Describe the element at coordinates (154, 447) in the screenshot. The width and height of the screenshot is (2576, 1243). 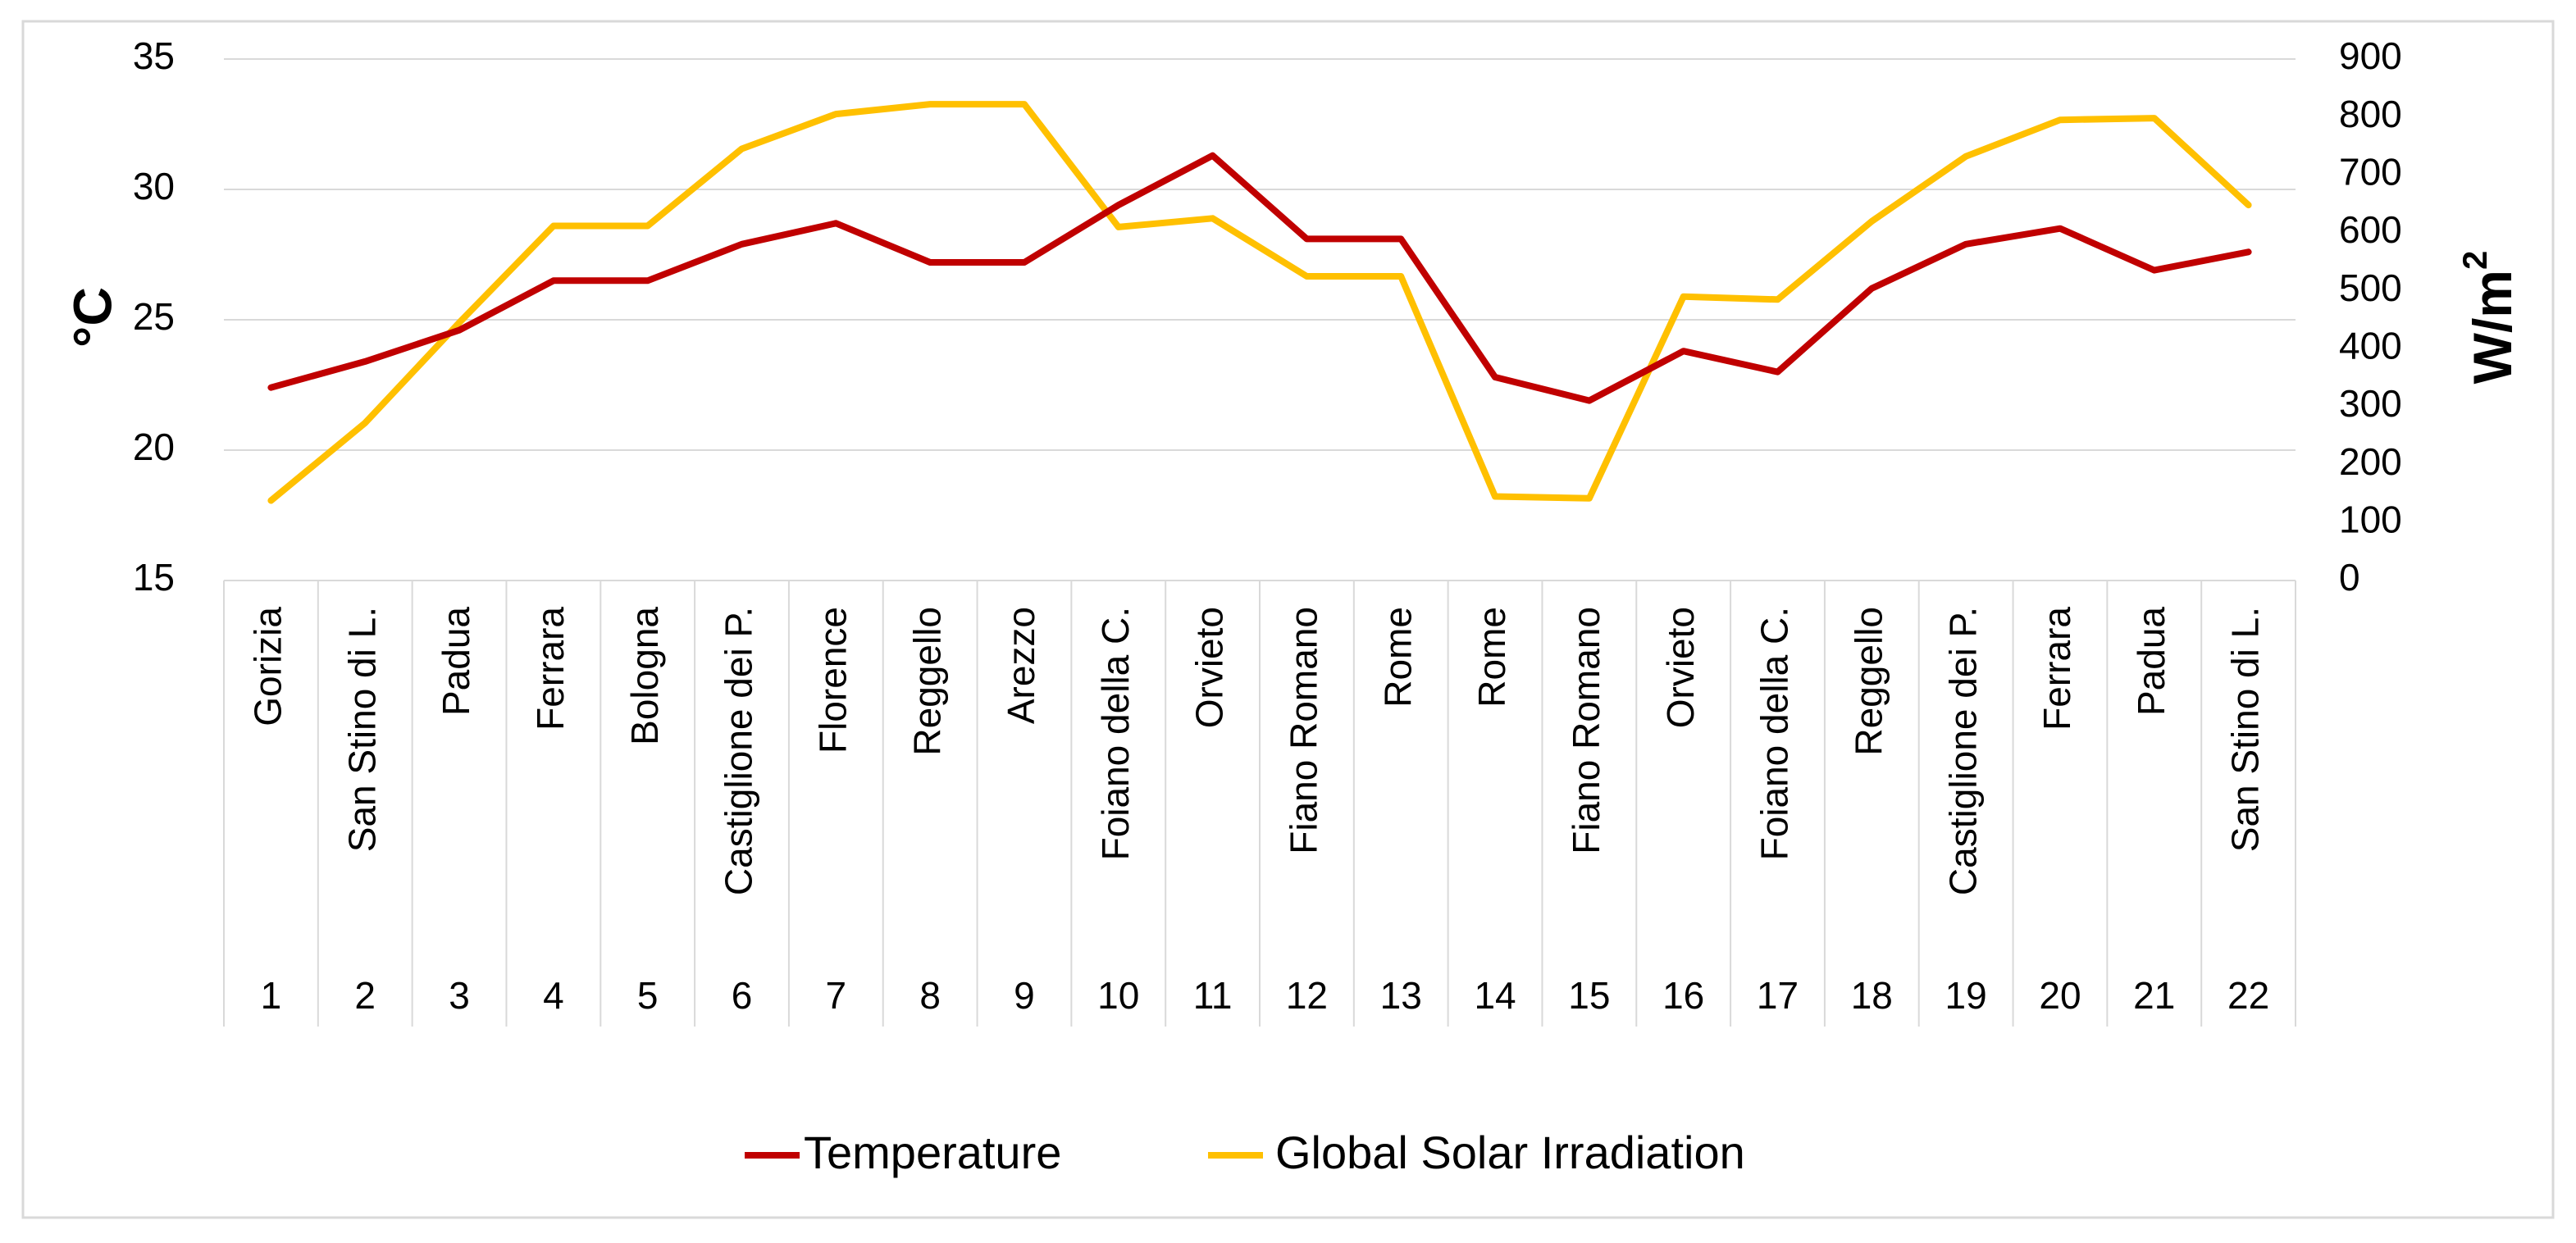
I see `left-tick-label: 20` at that location.